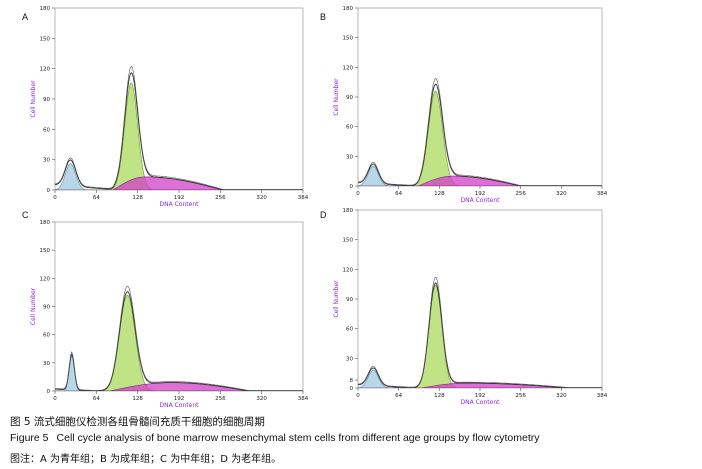 This screenshot has height=469, width=702. What do you see at coordinates (146, 459) in the screenshot?
I see `caption-note: 图注：A 为青年组；B 为成年组；C 为中年组；D 为老年组。` at bounding box center [146, 459].